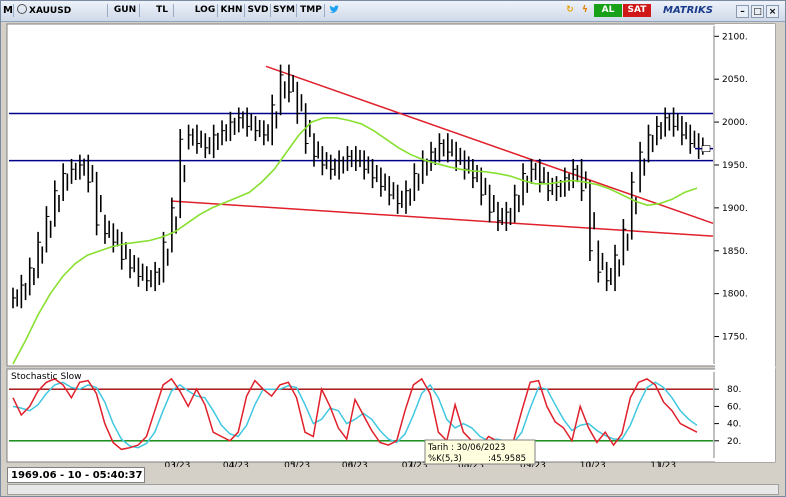 The width and height of the screenshot is (786, 497). I want to click on x-axis-tick-label: 10/23, so click(593, 465).